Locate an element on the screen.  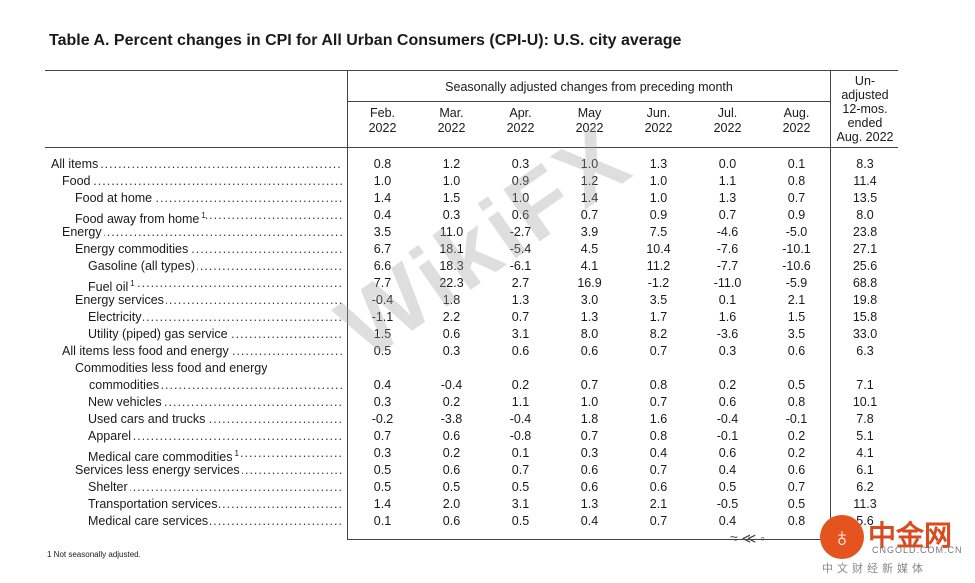
cngold-logo: ♁ 中金网 CNGOLD.COM.CN 中文财经新媒体 is located at coordinates (895, 544).